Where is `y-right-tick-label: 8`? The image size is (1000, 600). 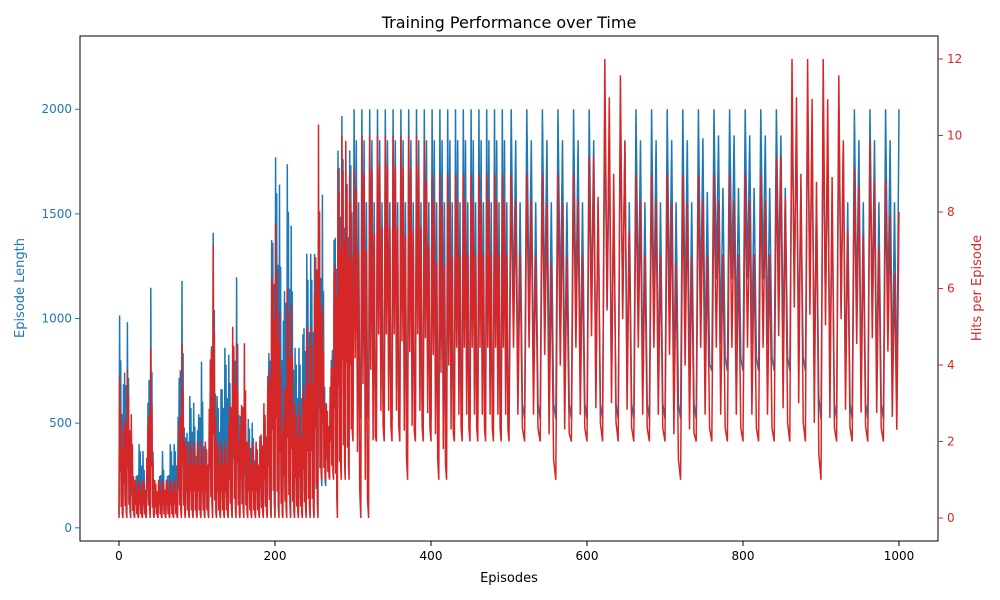
y-right-tick-label: 8 is located at coordinates (951, 212).